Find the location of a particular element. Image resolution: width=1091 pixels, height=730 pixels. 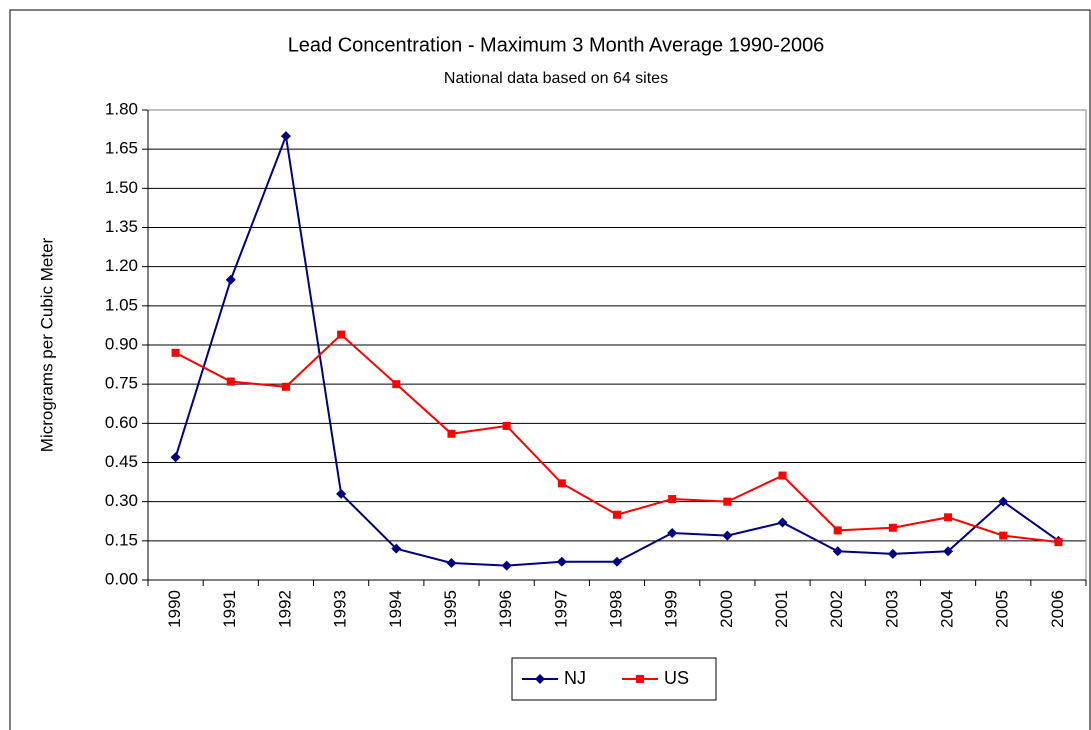

chart-subtitle: National data based on 64 sites is located at coordinates (556, 78).